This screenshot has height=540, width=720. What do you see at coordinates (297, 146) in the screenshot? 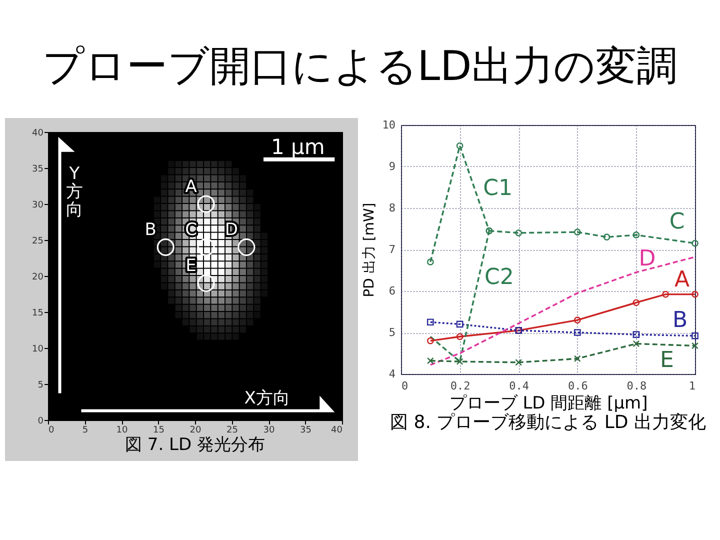
I see `annotation: 1 μm` at bounding box center [297, 146].